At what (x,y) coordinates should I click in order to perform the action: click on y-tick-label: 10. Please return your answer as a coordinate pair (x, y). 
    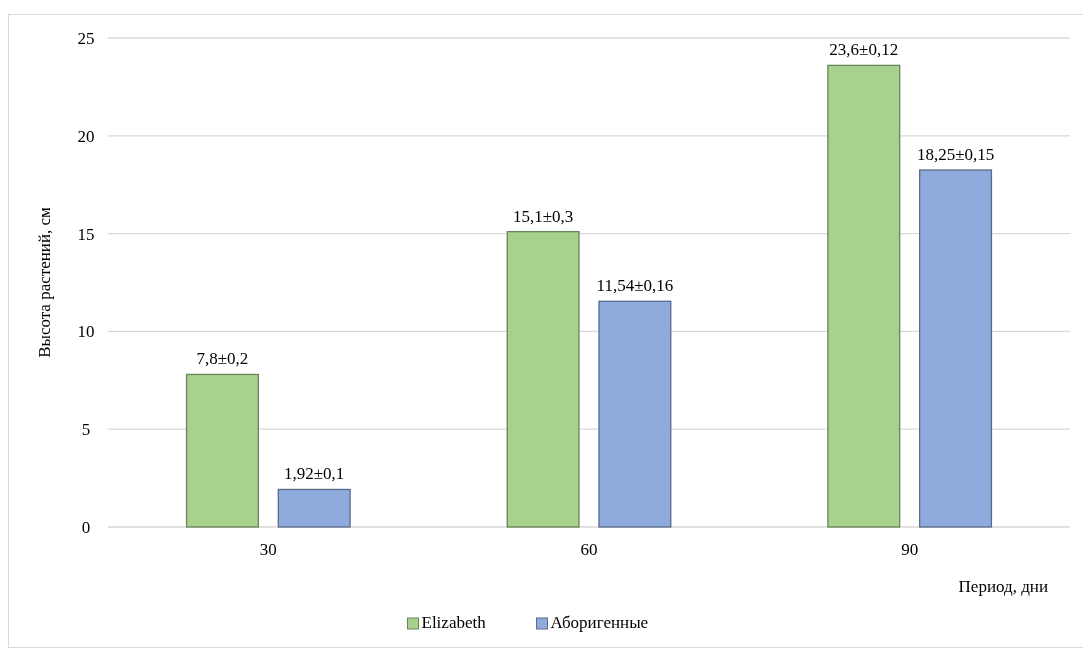
    Looking at the image, I should click on (86, 332).